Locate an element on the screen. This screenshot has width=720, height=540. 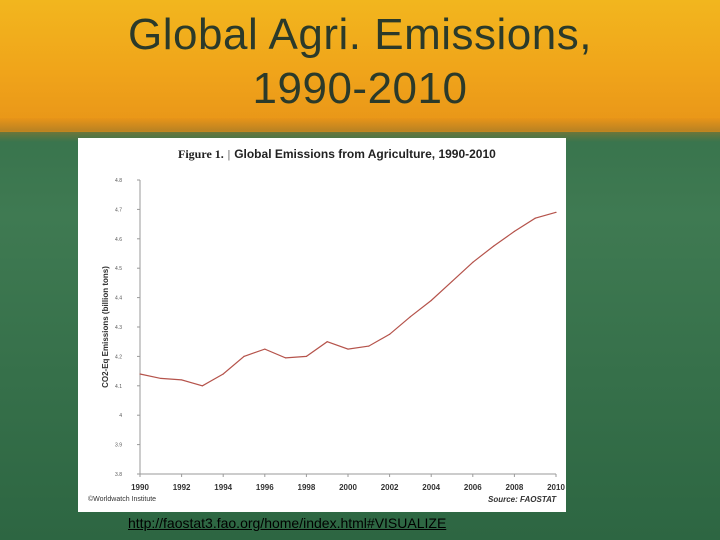
x-tick-label: 2010 is located at coordinates (556, 487).